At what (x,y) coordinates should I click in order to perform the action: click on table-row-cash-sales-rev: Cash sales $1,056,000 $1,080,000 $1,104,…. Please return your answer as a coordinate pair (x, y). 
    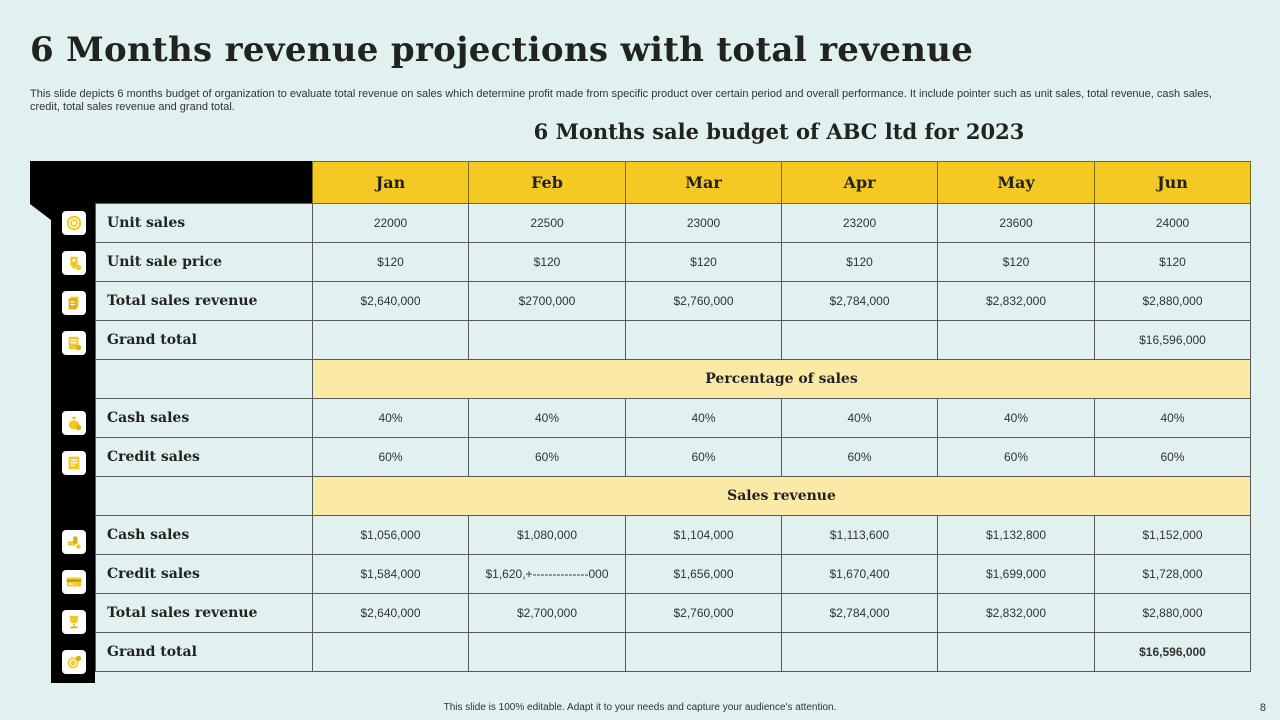
    Looking at the image, I should click on (673, 535).